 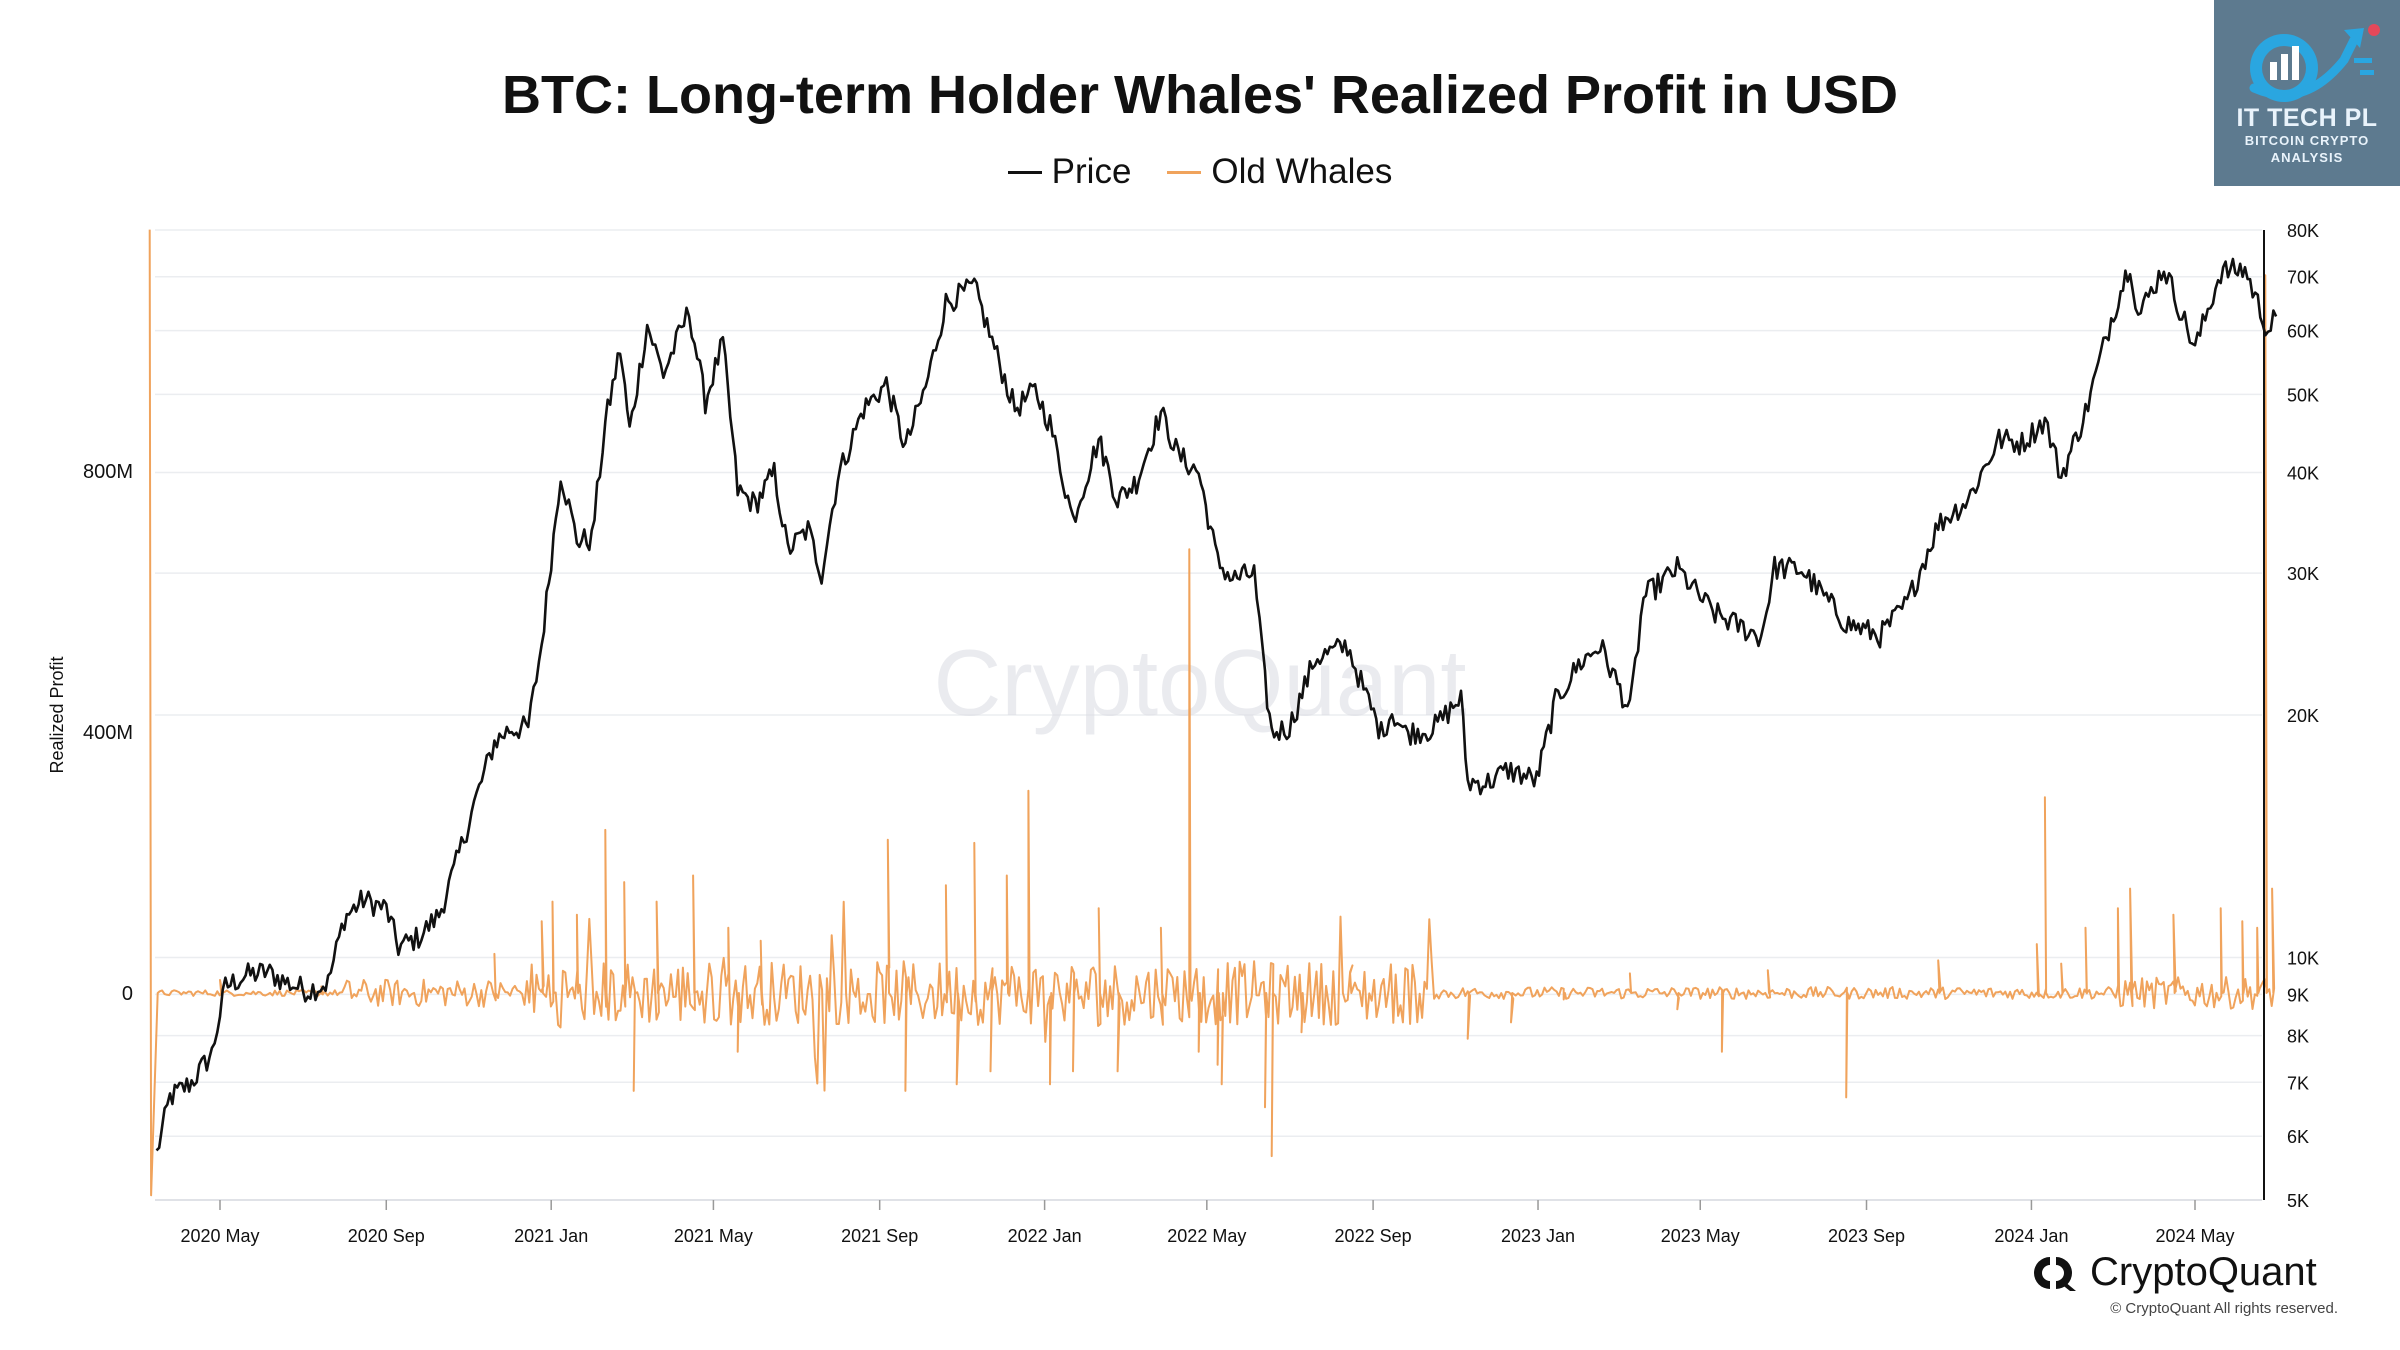 What do you see at coordinates (2303, 278) in the screenshot?
I see `right-tick-label: 70K` at bounding box center [2303, 278].